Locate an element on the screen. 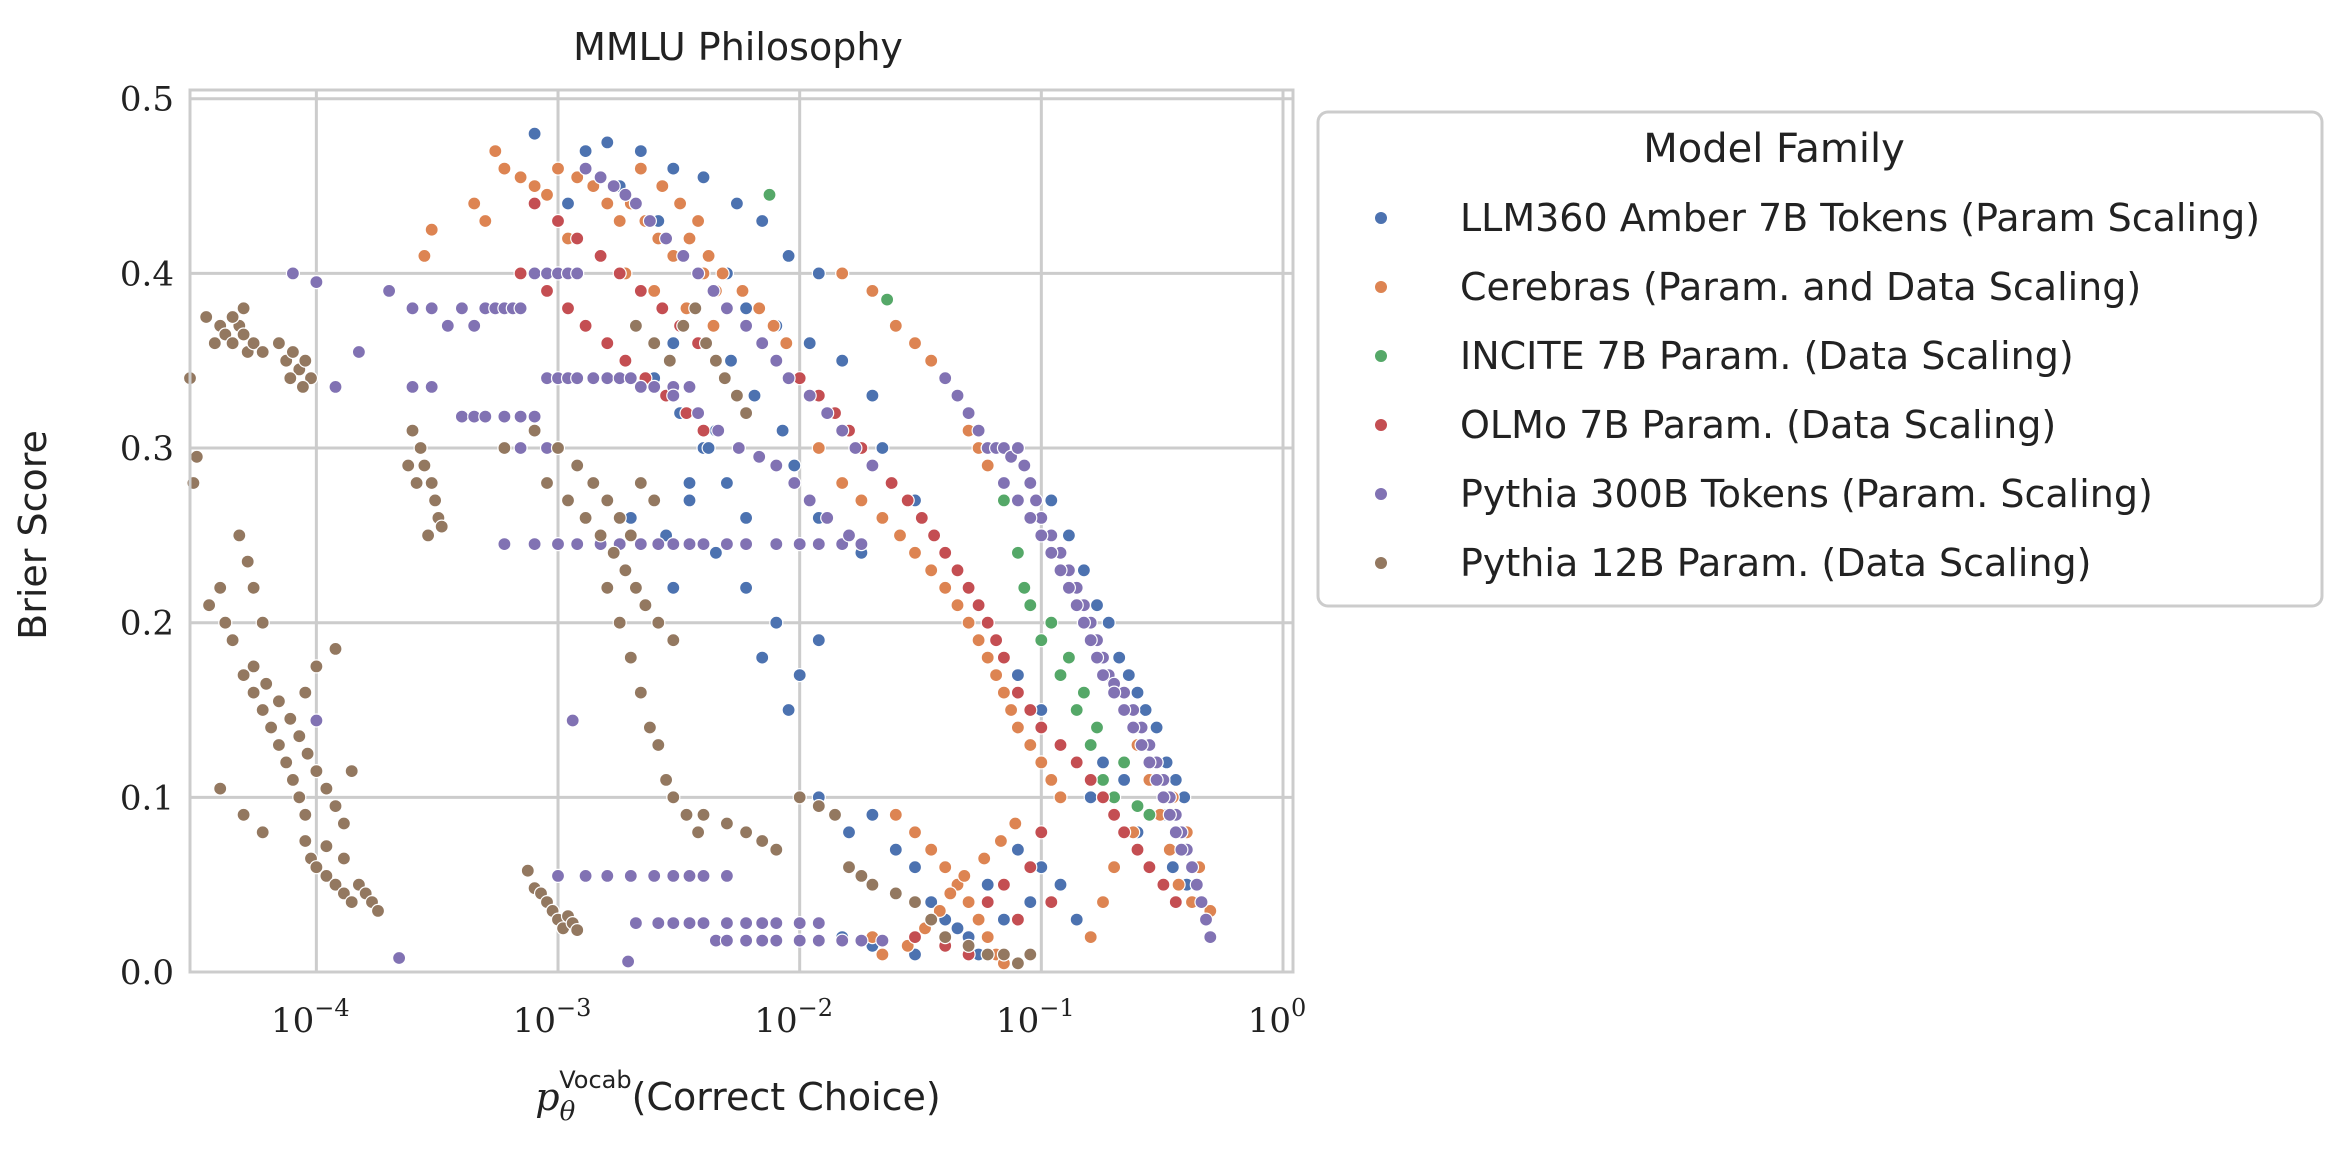 The image size is (2352, 1152). x-axis-label-superscript: Vocab is located at coordinates (595, 1080).